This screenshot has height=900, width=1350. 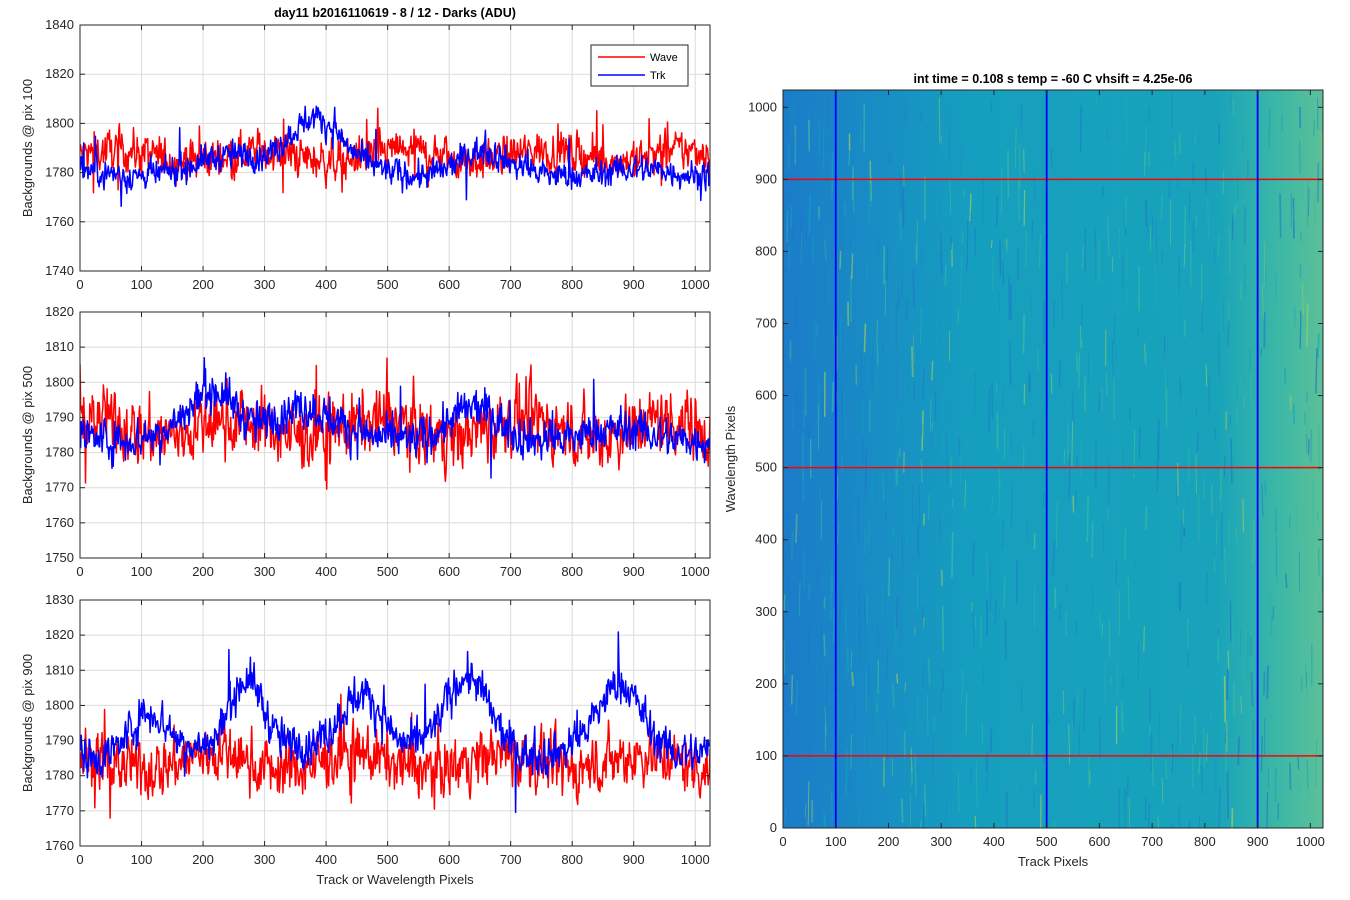 I want to click on y-axis-label: Backgrounds @ pix 500, so click(x=27, y=435).